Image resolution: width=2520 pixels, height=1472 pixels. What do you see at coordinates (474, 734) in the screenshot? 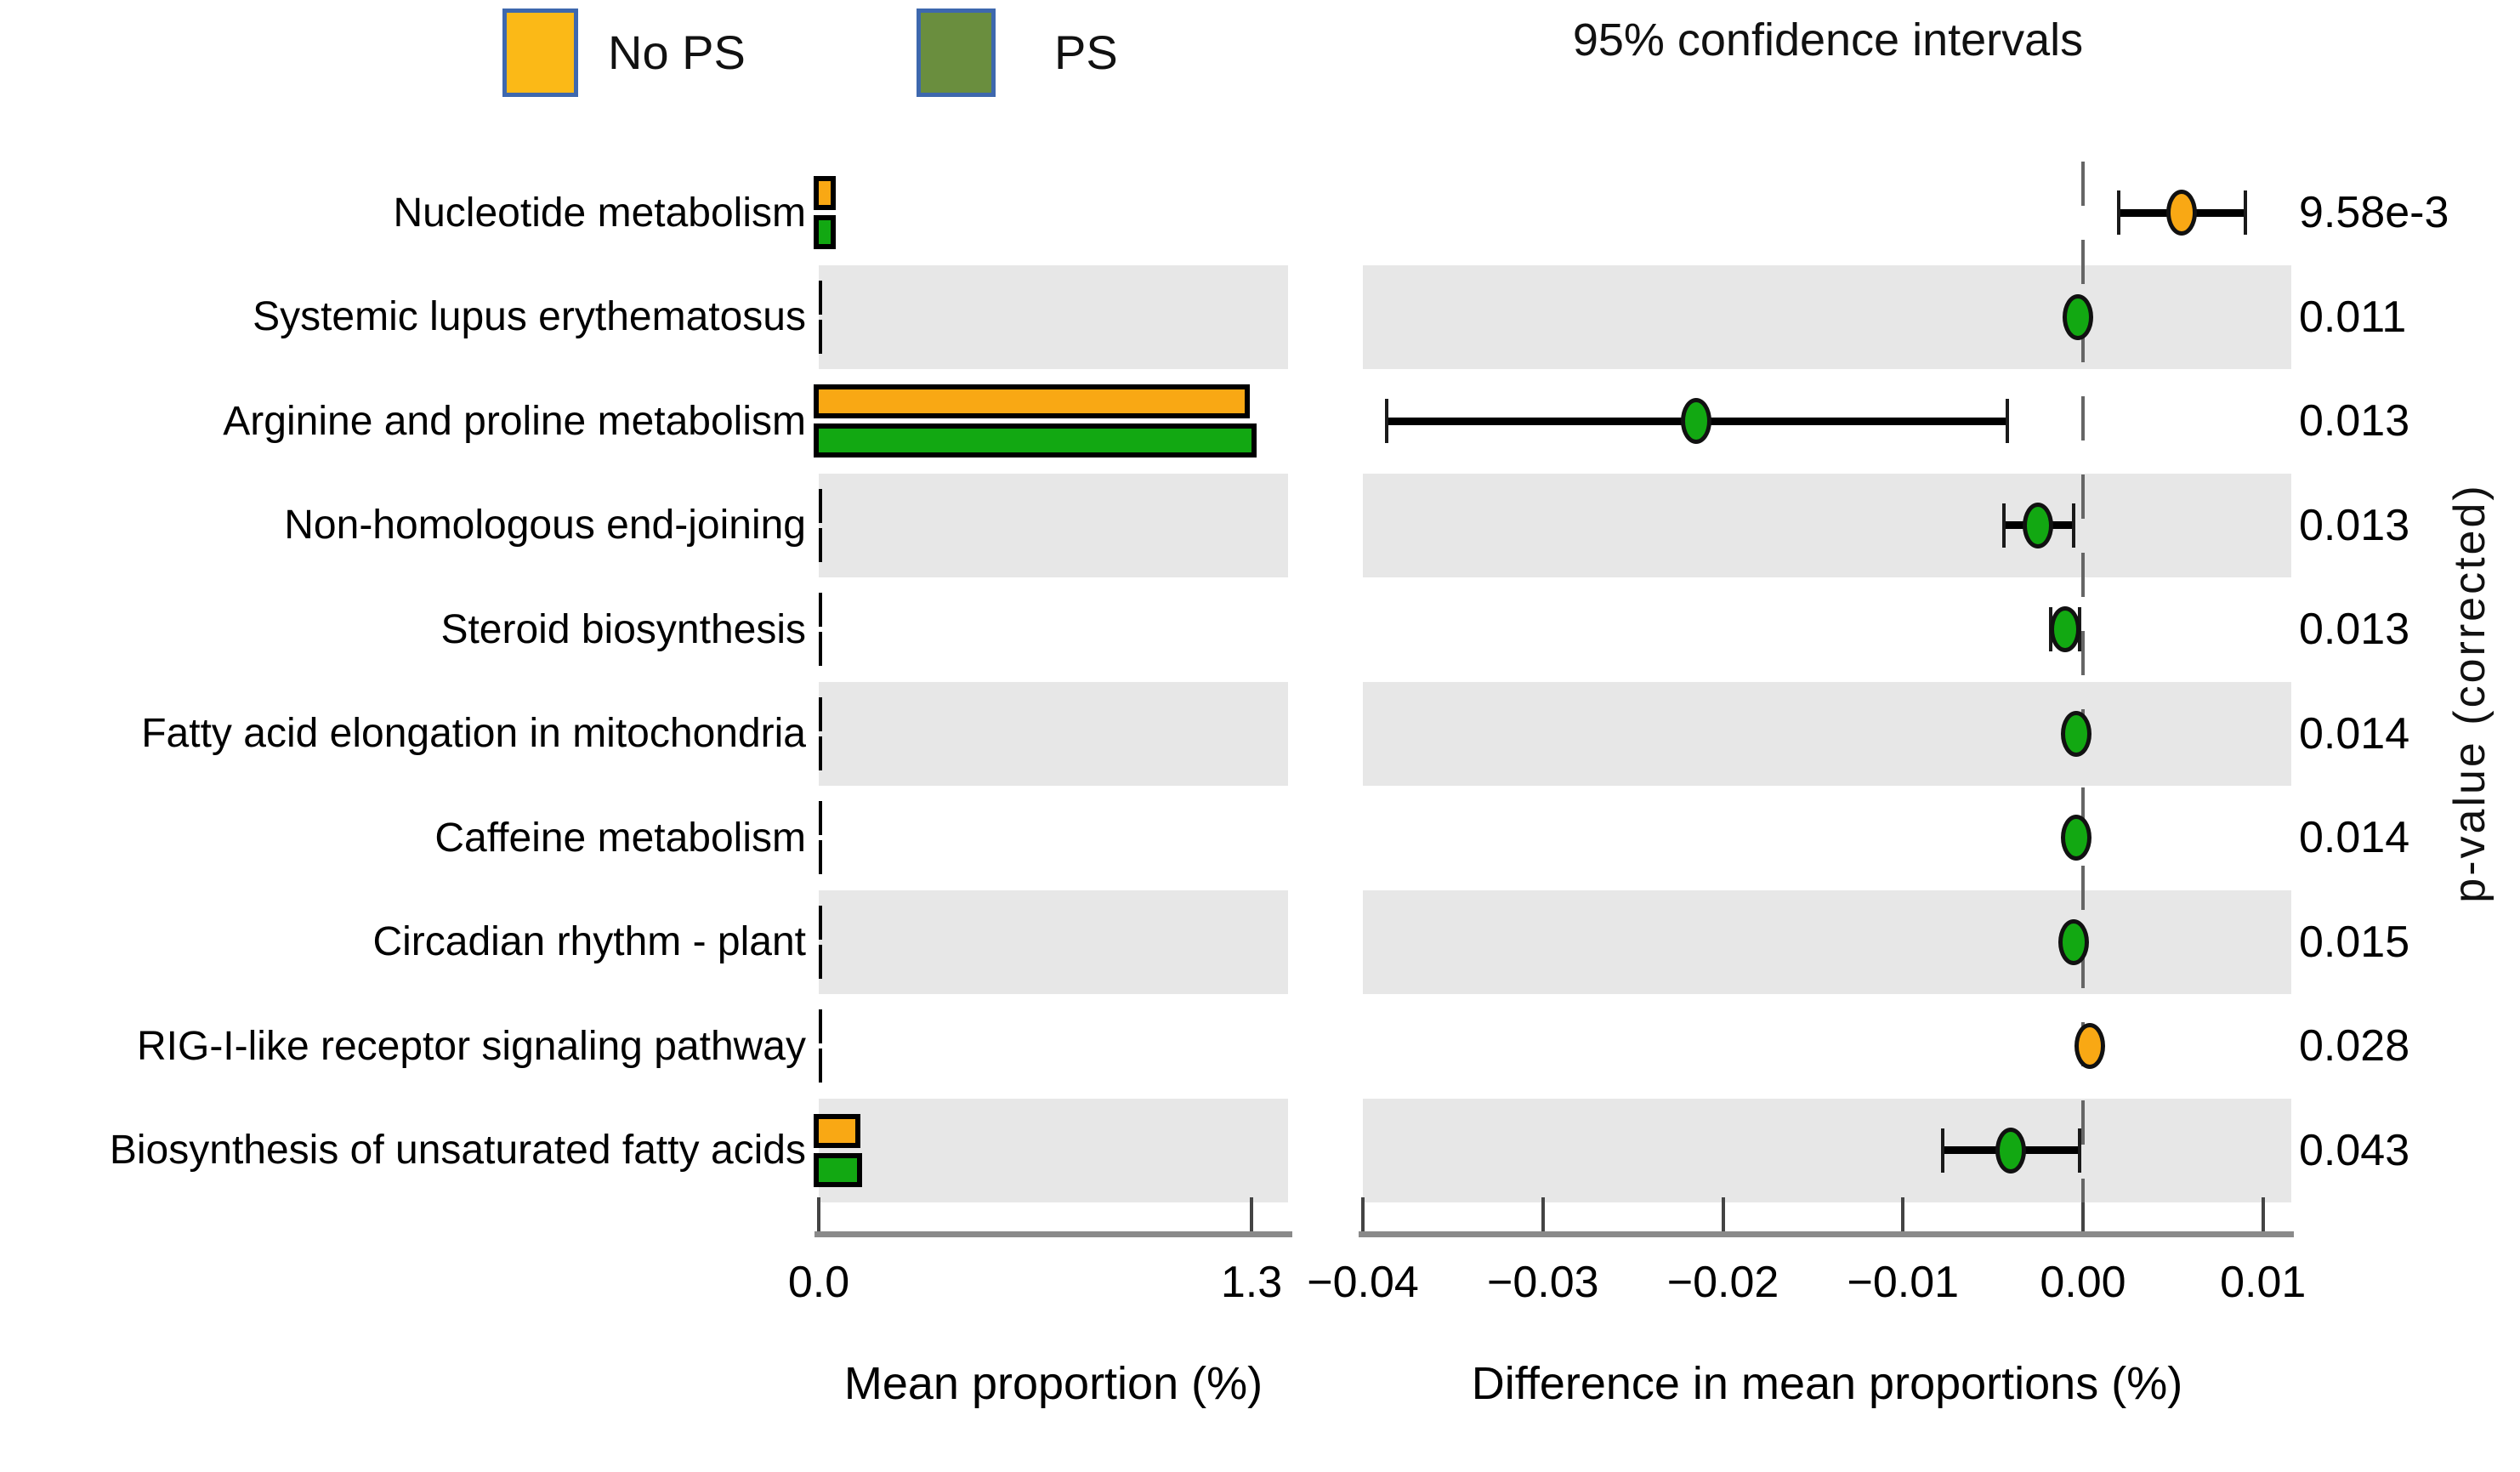
I see `pathway-label: Fatty acid elongation in mitochondria` at bounding box center [474, 734].